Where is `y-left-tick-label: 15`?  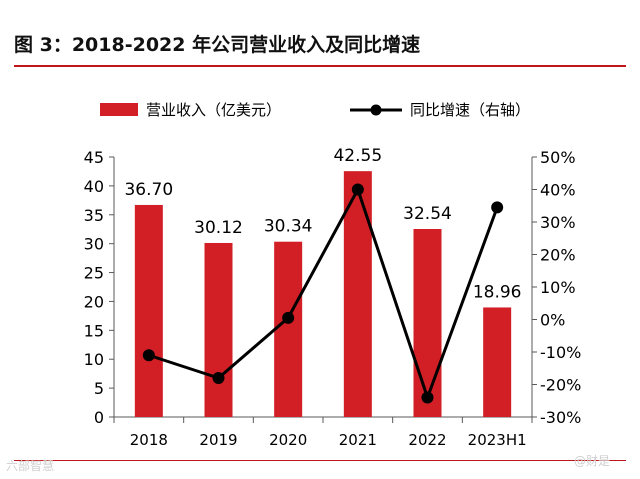 y-left-tick-label: 15 is located at coordinates (94, 330).